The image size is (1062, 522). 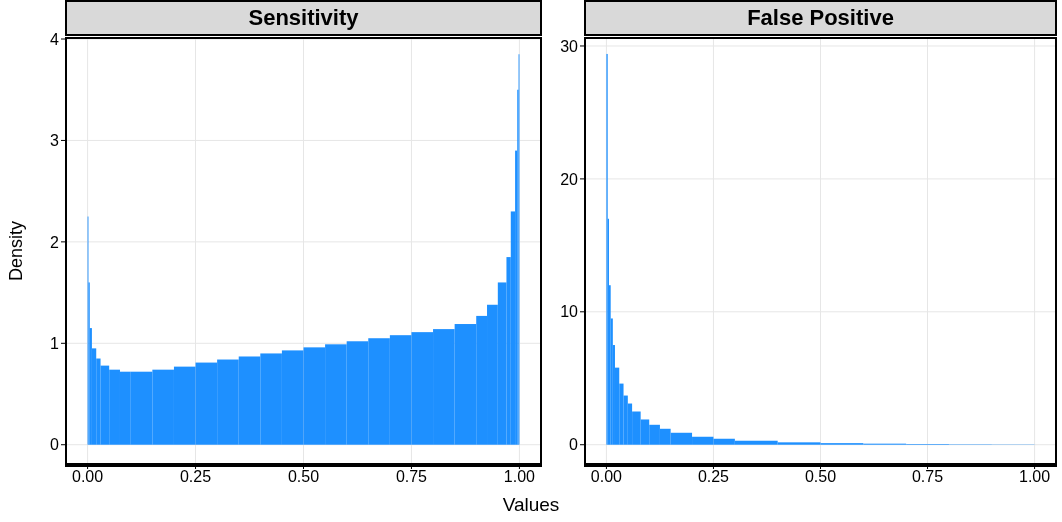 I want to click on y-tick-label: 2, so click(x=55, y=242).